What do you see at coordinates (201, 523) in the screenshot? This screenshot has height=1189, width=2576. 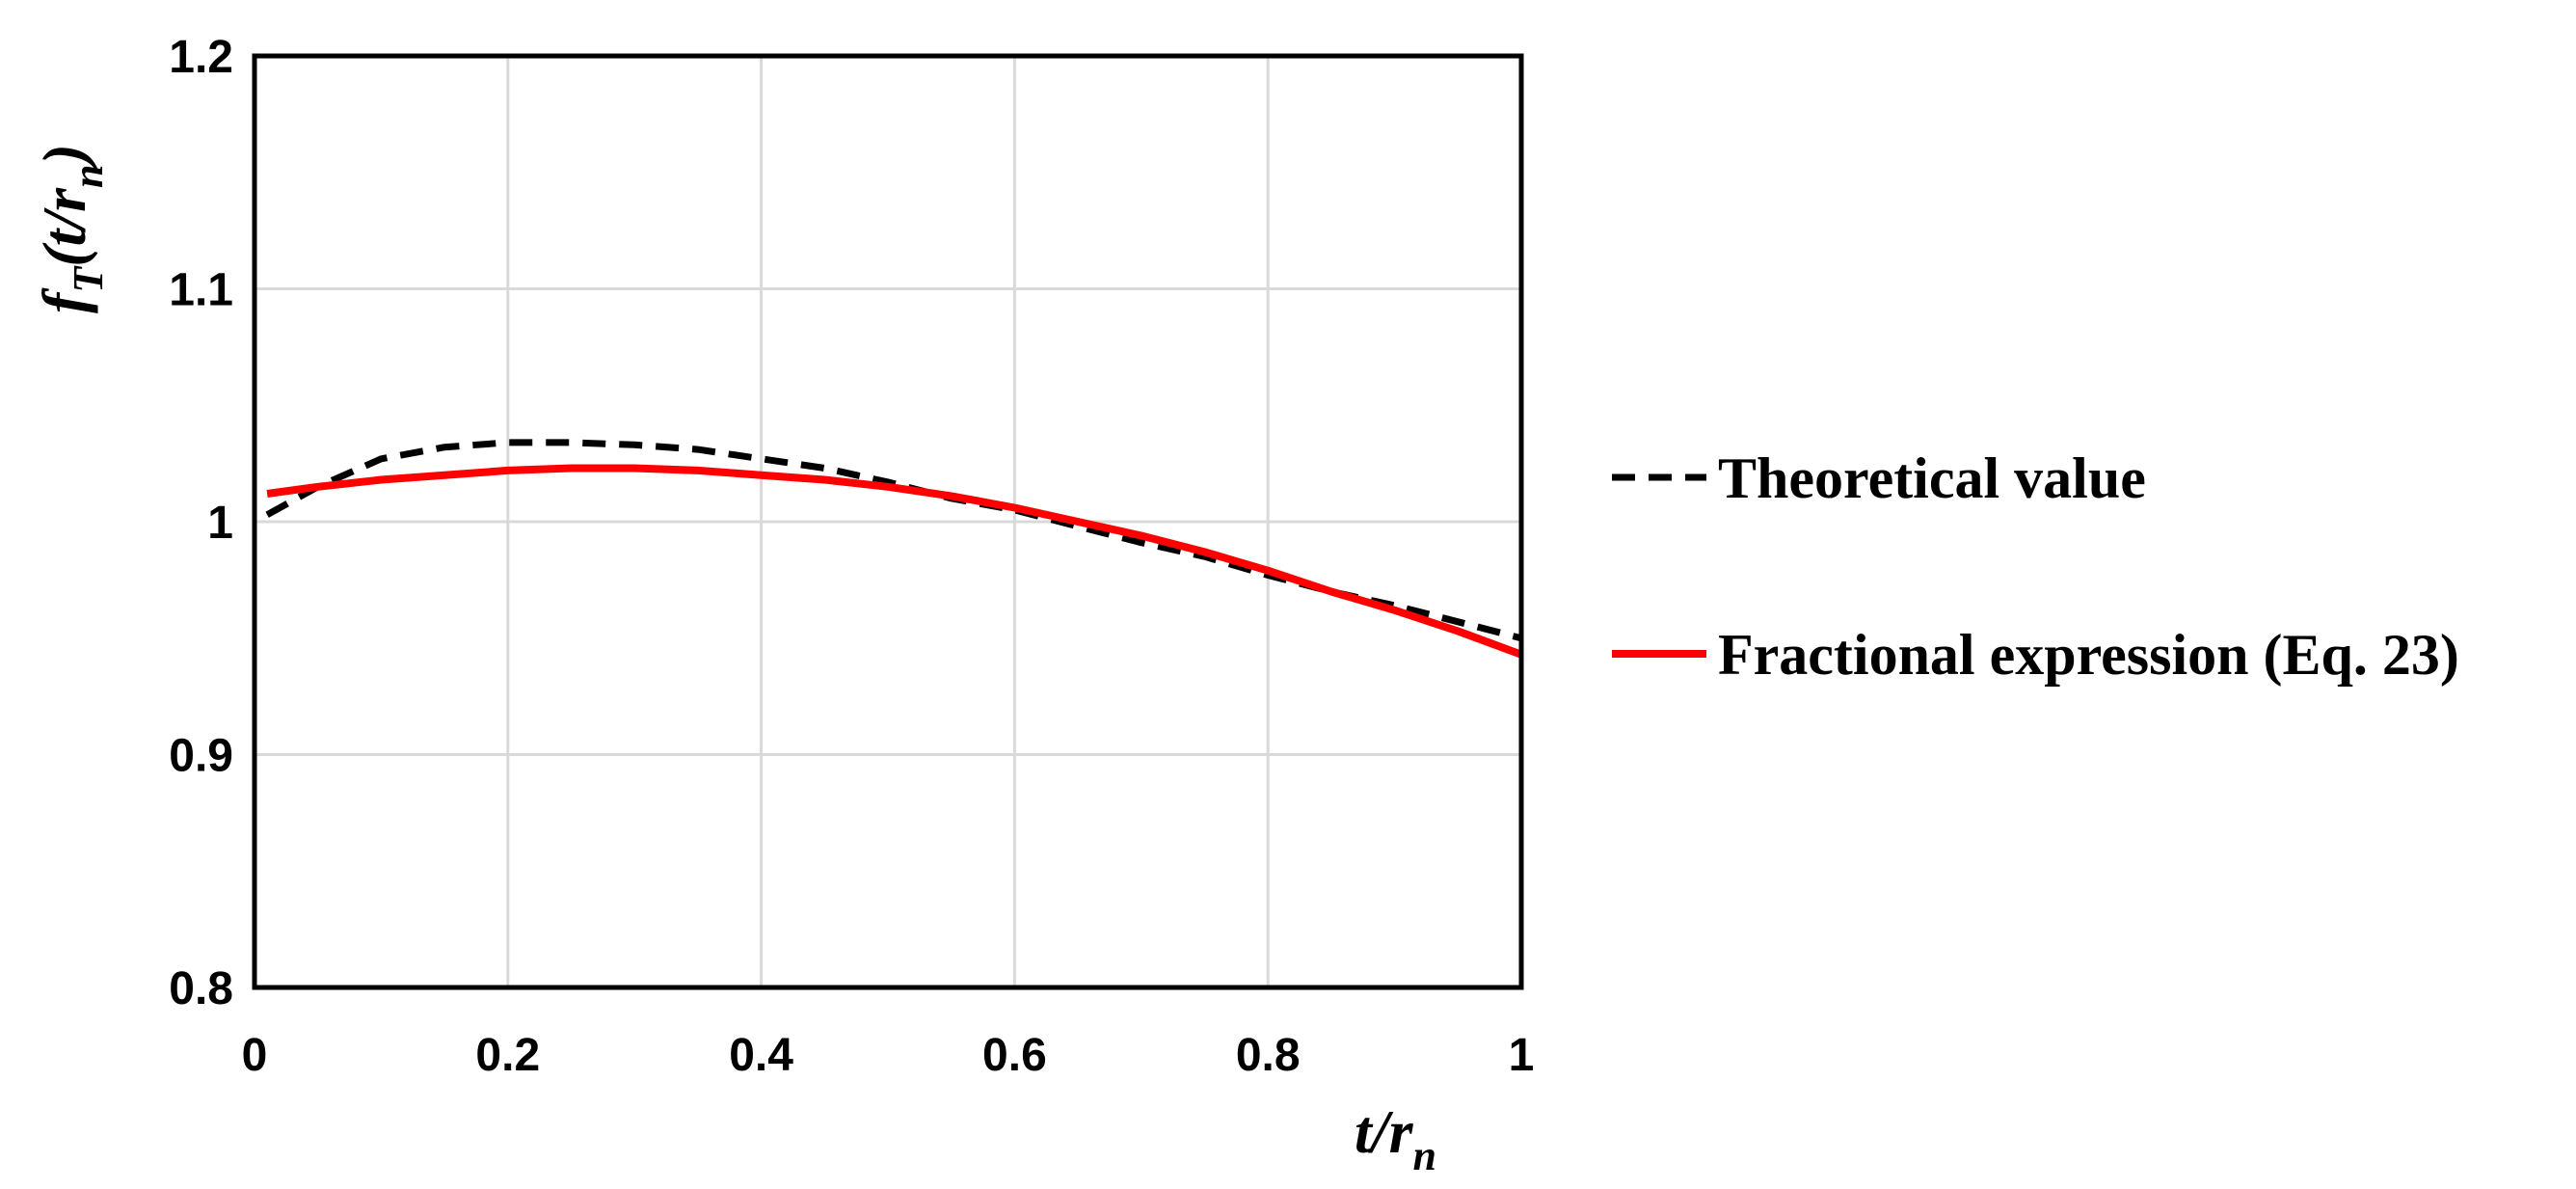 I see `y-axis-ticks: 0.8 0.9 1 1.1 1.2` at bounding box center [201, 523].